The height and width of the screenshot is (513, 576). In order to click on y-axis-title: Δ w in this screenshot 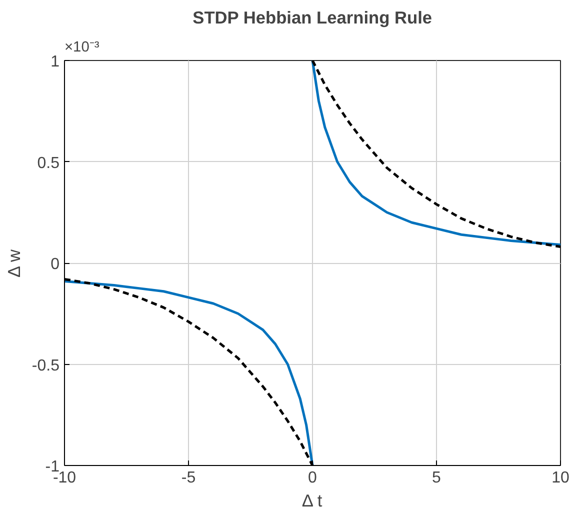, I will do `click(14, 263)`.